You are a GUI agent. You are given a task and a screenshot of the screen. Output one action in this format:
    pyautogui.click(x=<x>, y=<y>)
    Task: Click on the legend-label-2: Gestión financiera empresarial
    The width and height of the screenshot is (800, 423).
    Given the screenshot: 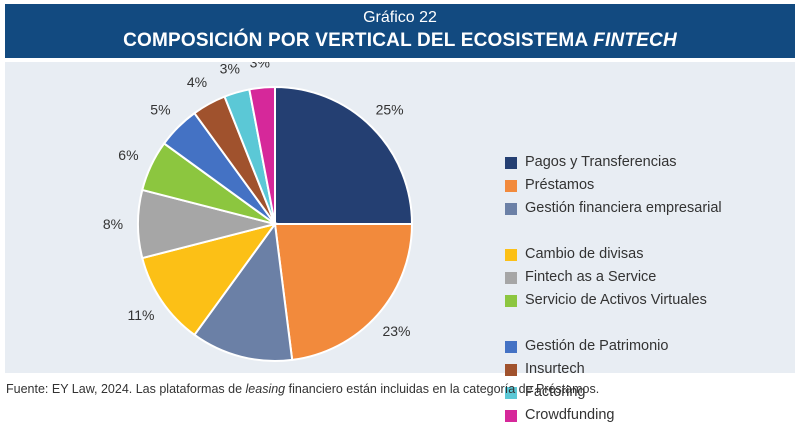 What is the action you would take?
    pyautogui.click(x=625, y=208)
    